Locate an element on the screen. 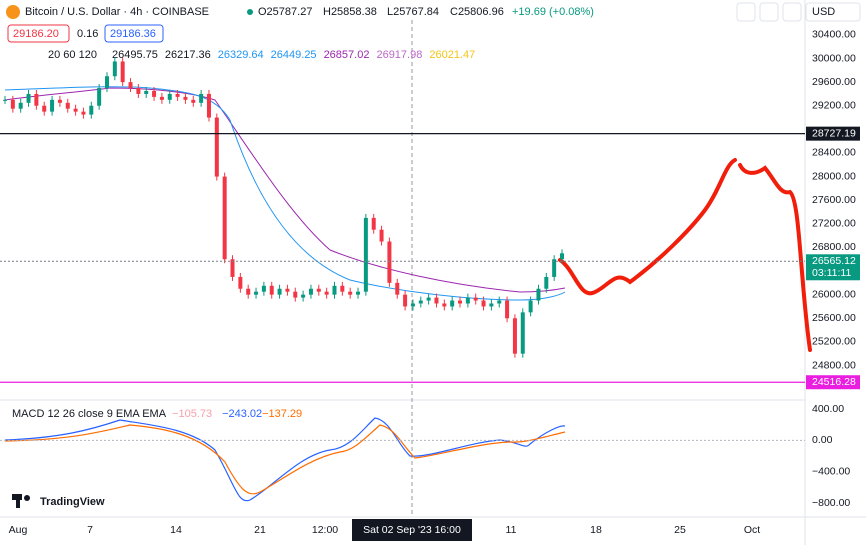  price-tick-label: 25200.00 is located at coordinates (834, 342).